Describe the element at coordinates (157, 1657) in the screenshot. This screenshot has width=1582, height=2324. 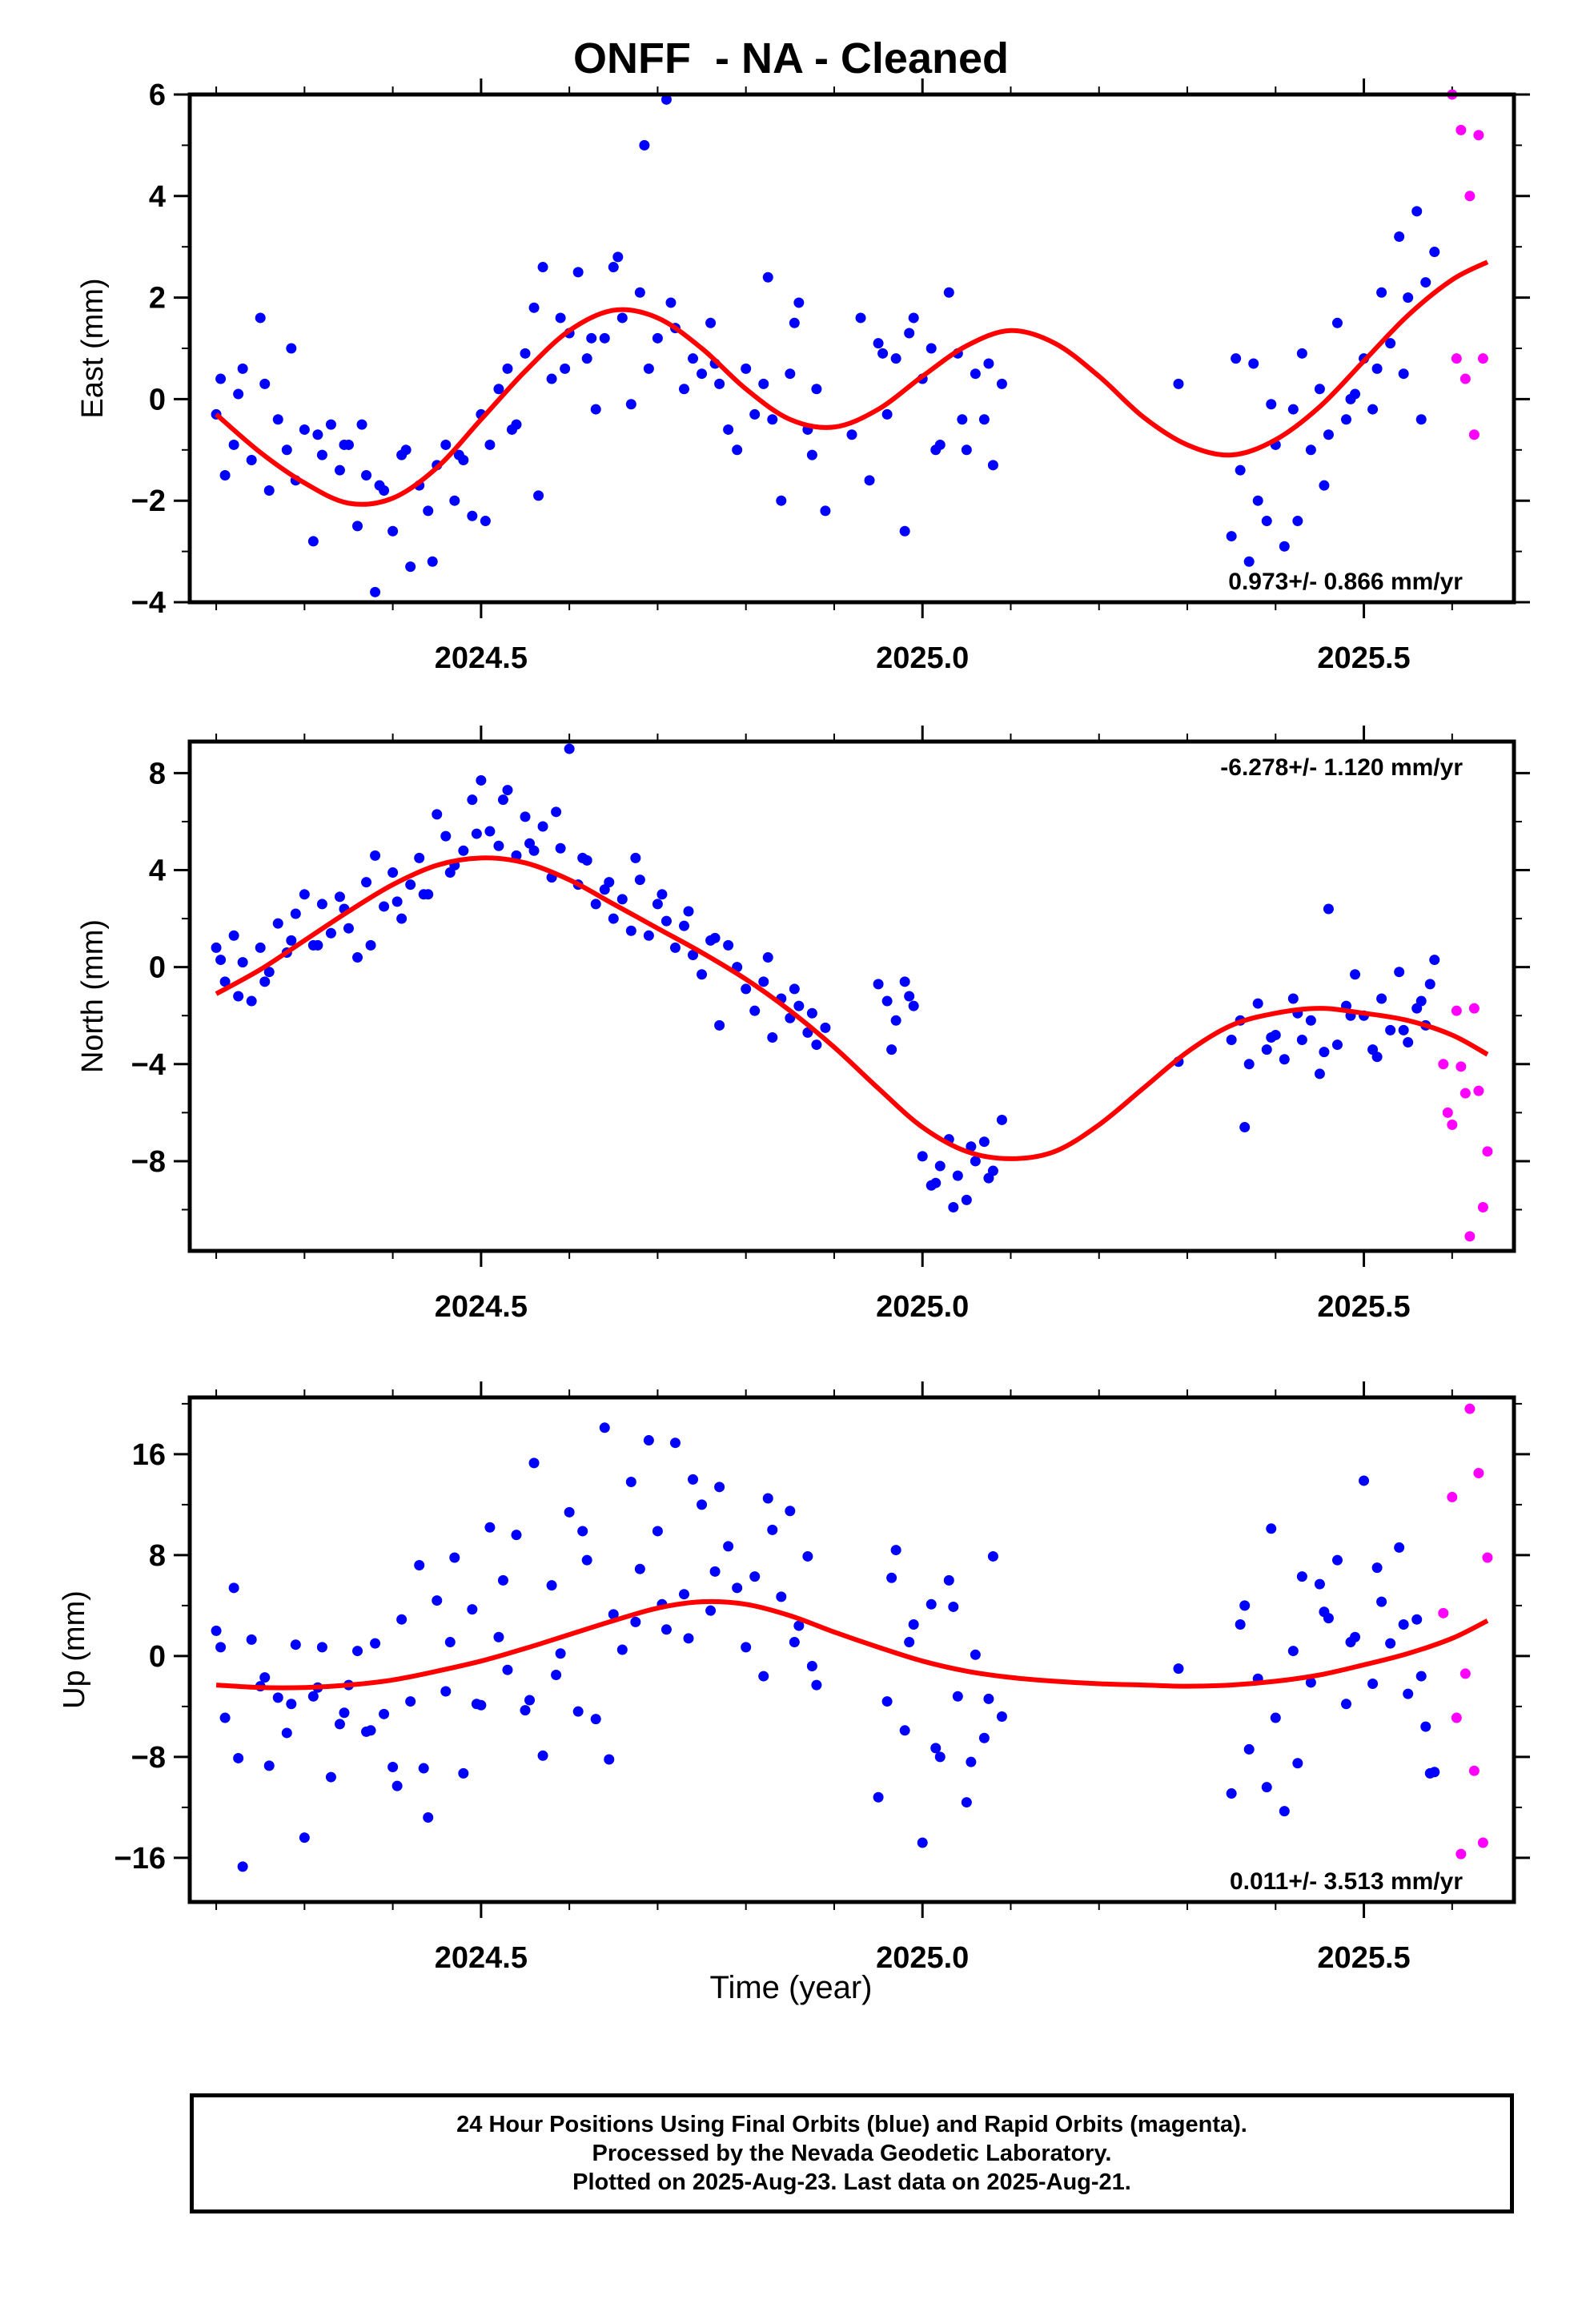
I see `y-tick-label: 0` at that location.